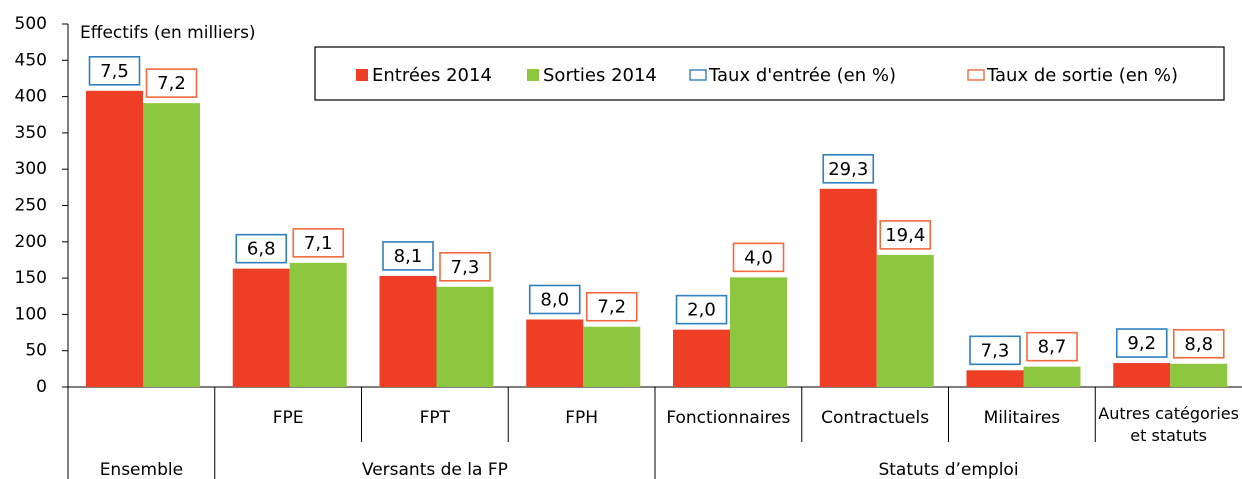 The width and height of the screenshot is (1242, 479). I want to click on x-tick-label: Autres catégories et statuts, so click(1168, 424).